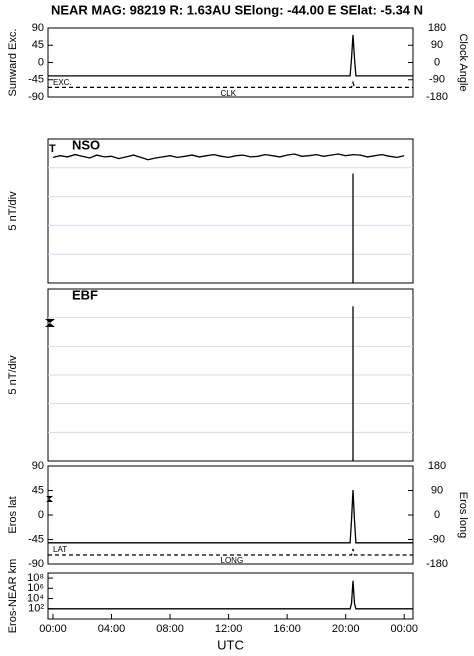  I want to click on series-label: EXC., so click(62, 82).